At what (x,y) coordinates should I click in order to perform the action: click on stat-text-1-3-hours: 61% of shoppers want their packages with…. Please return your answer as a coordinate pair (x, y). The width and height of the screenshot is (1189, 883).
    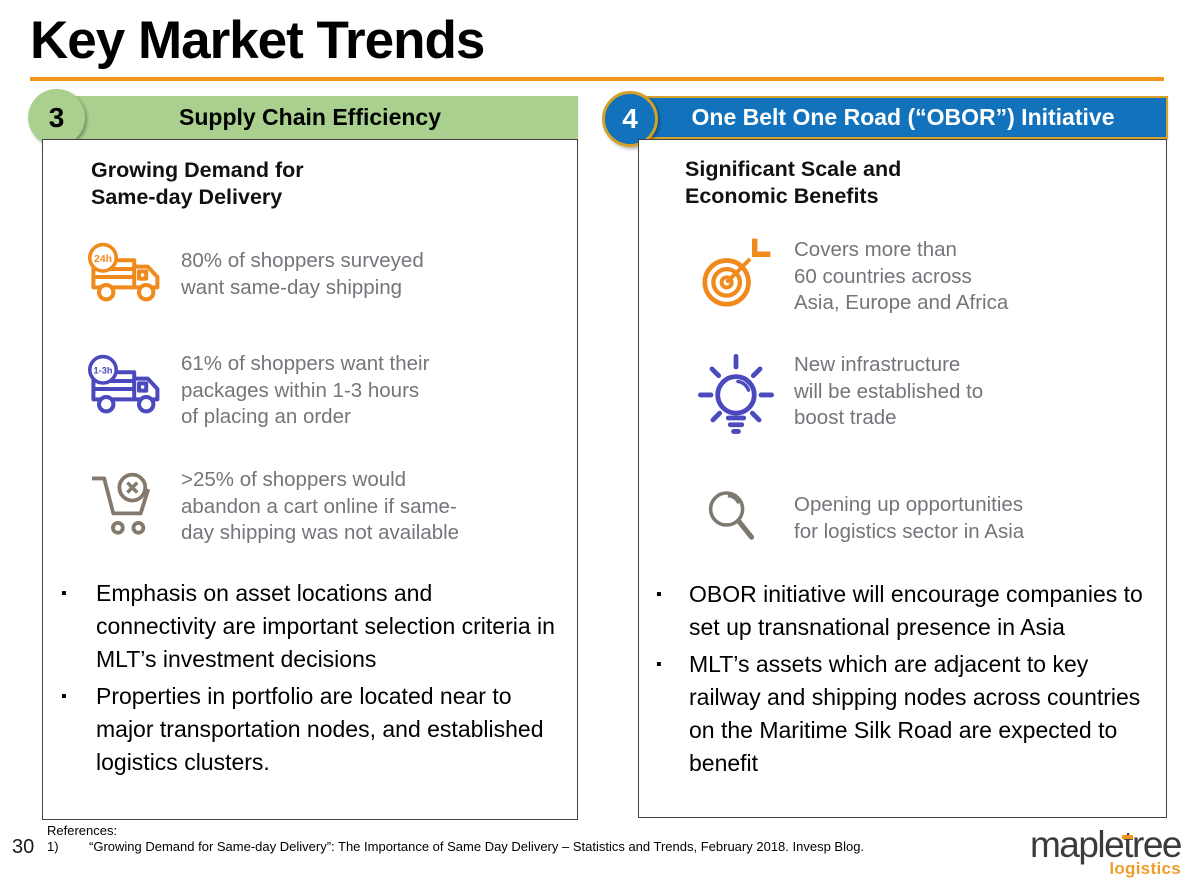
    Looking at the image, I should click on (305, 390).